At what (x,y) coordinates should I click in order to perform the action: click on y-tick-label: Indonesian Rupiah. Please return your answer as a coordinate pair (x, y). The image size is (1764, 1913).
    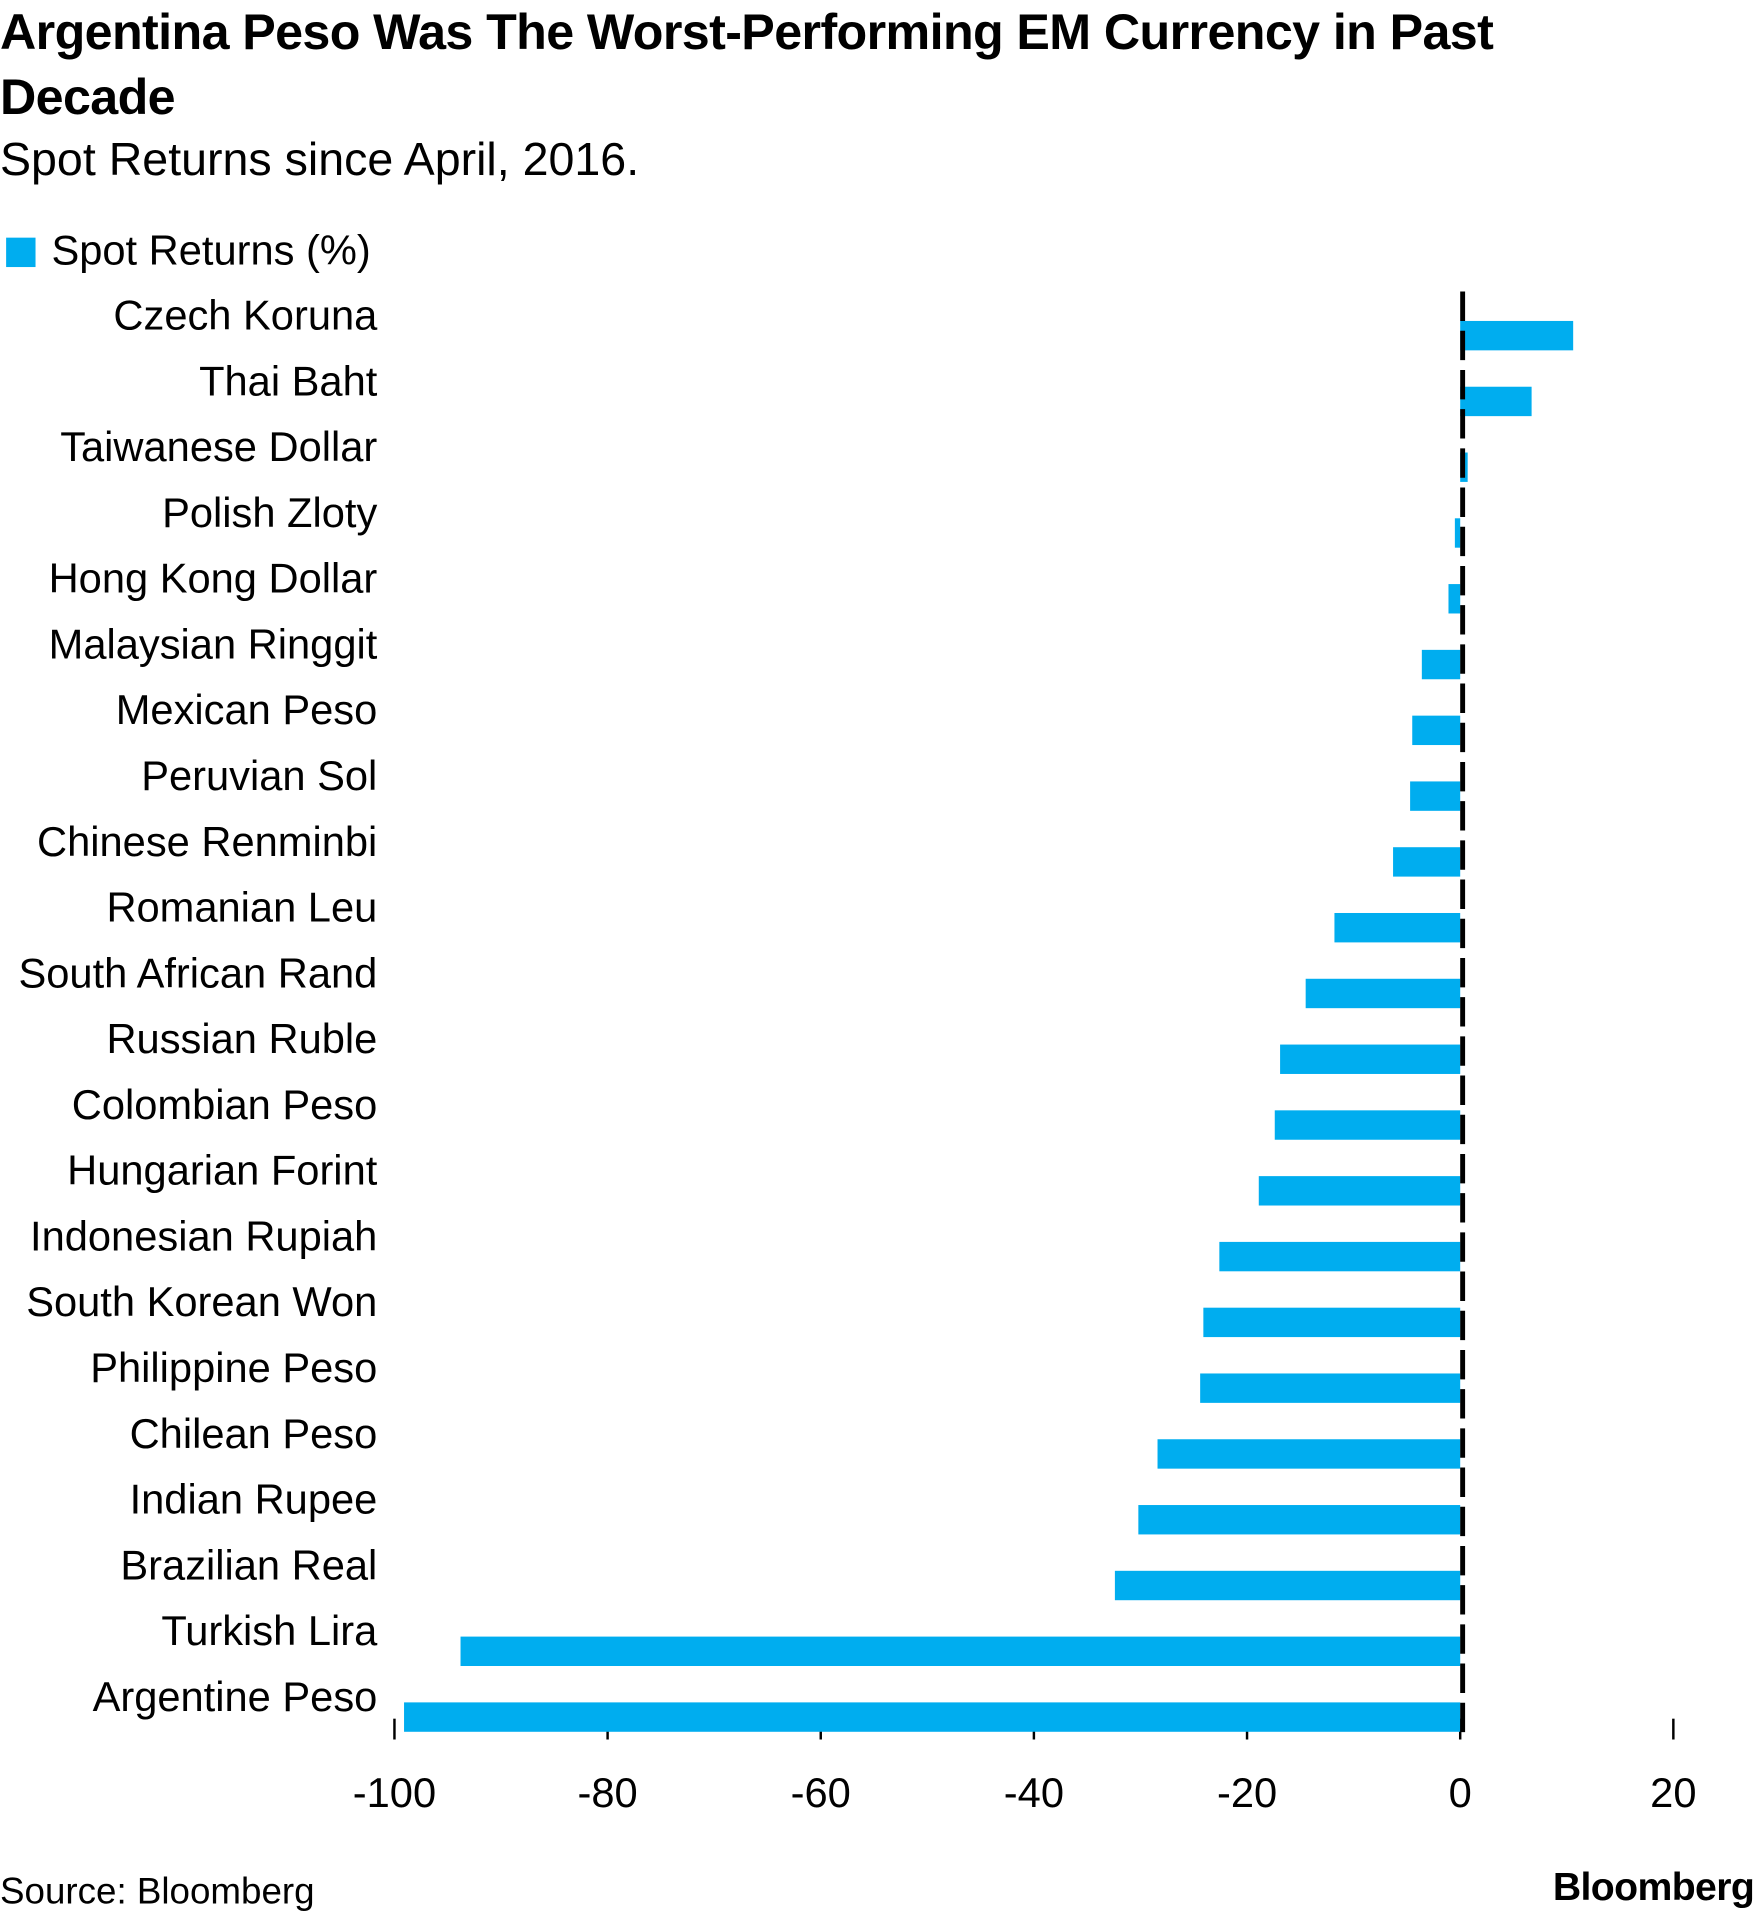
    Looking at the image, I should click on (203, 1235).